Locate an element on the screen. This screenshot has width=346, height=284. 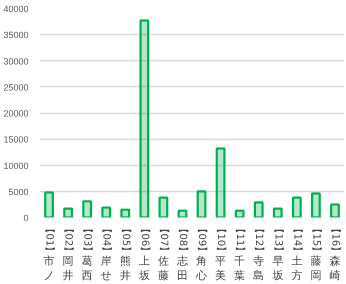
x-tick-label: 【03】葛西 is located at coordinates (88, 253).